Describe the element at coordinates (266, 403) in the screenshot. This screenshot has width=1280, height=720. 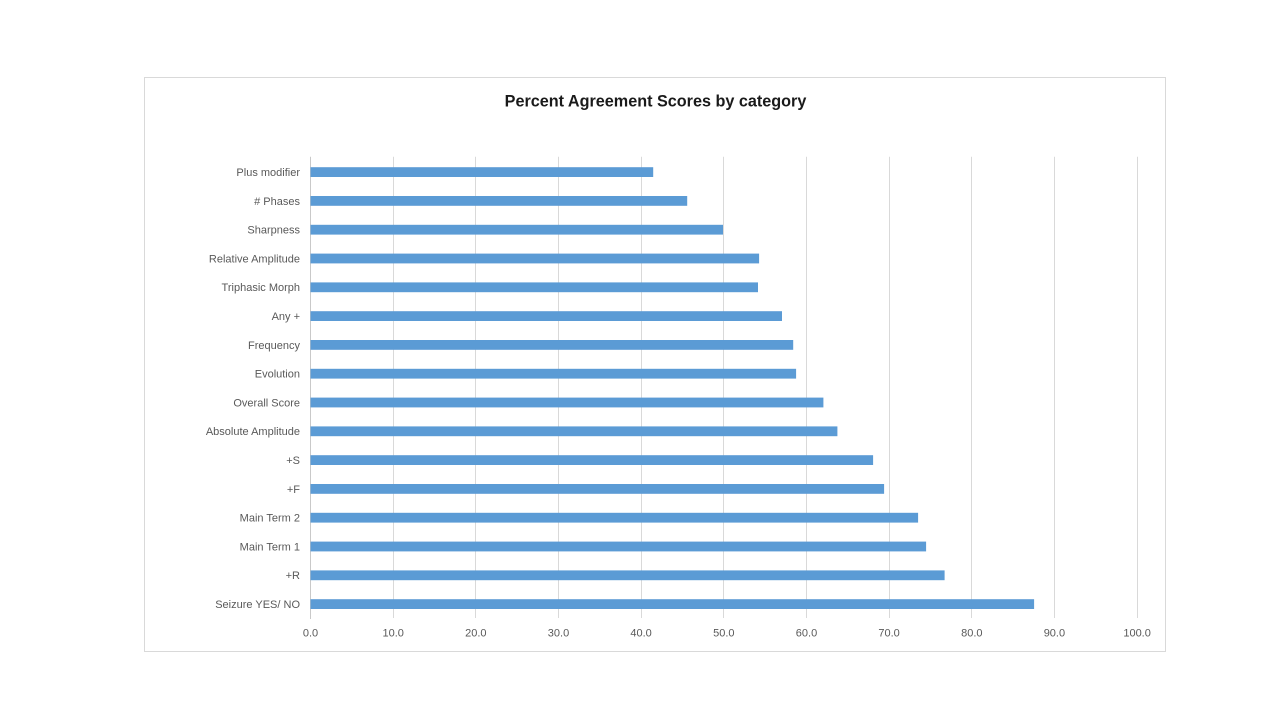
I see `svg-text: Overall Score` at that location.